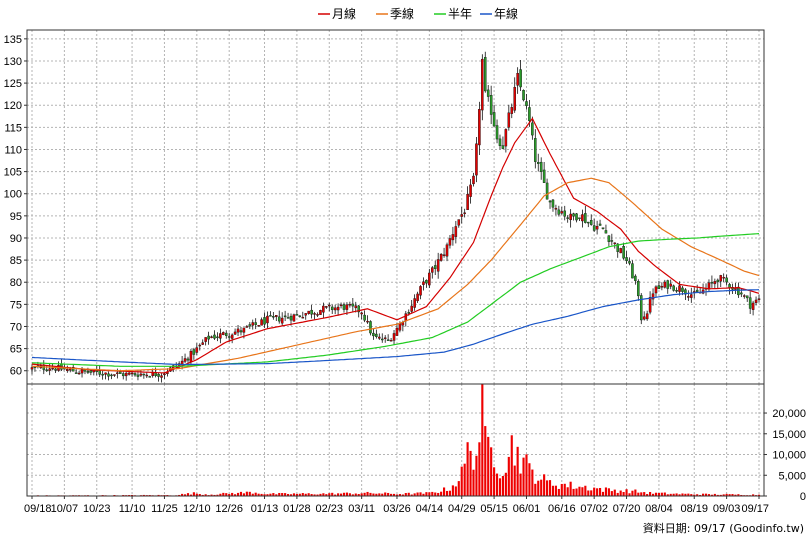 The height and width of the screenshot is (540, 808). I want to click on date-tick-label: 10/07, so click(65, 509).